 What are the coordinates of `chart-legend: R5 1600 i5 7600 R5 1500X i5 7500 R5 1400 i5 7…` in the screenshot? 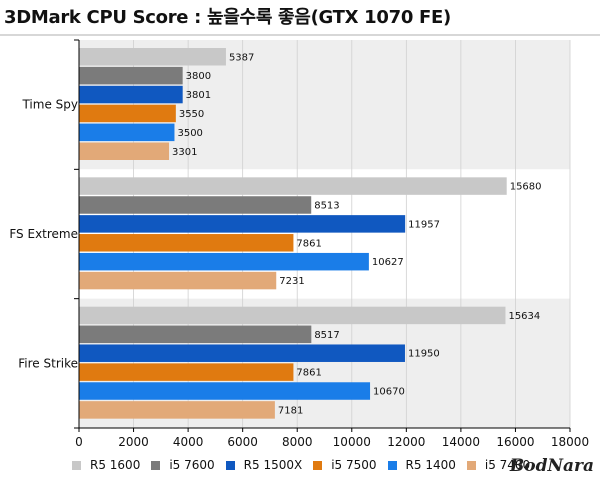 It's located at (306, 465).